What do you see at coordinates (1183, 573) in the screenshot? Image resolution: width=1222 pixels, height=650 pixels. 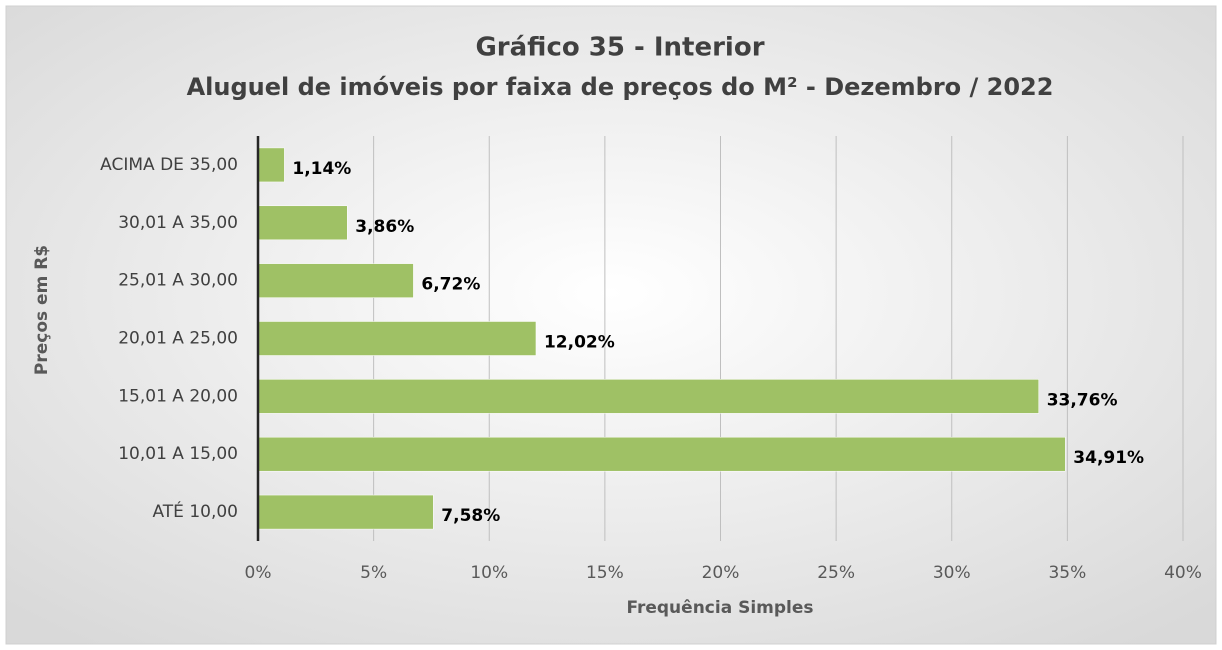 I see `x-tick-label: 40%` at bounding box center [1183, 573].